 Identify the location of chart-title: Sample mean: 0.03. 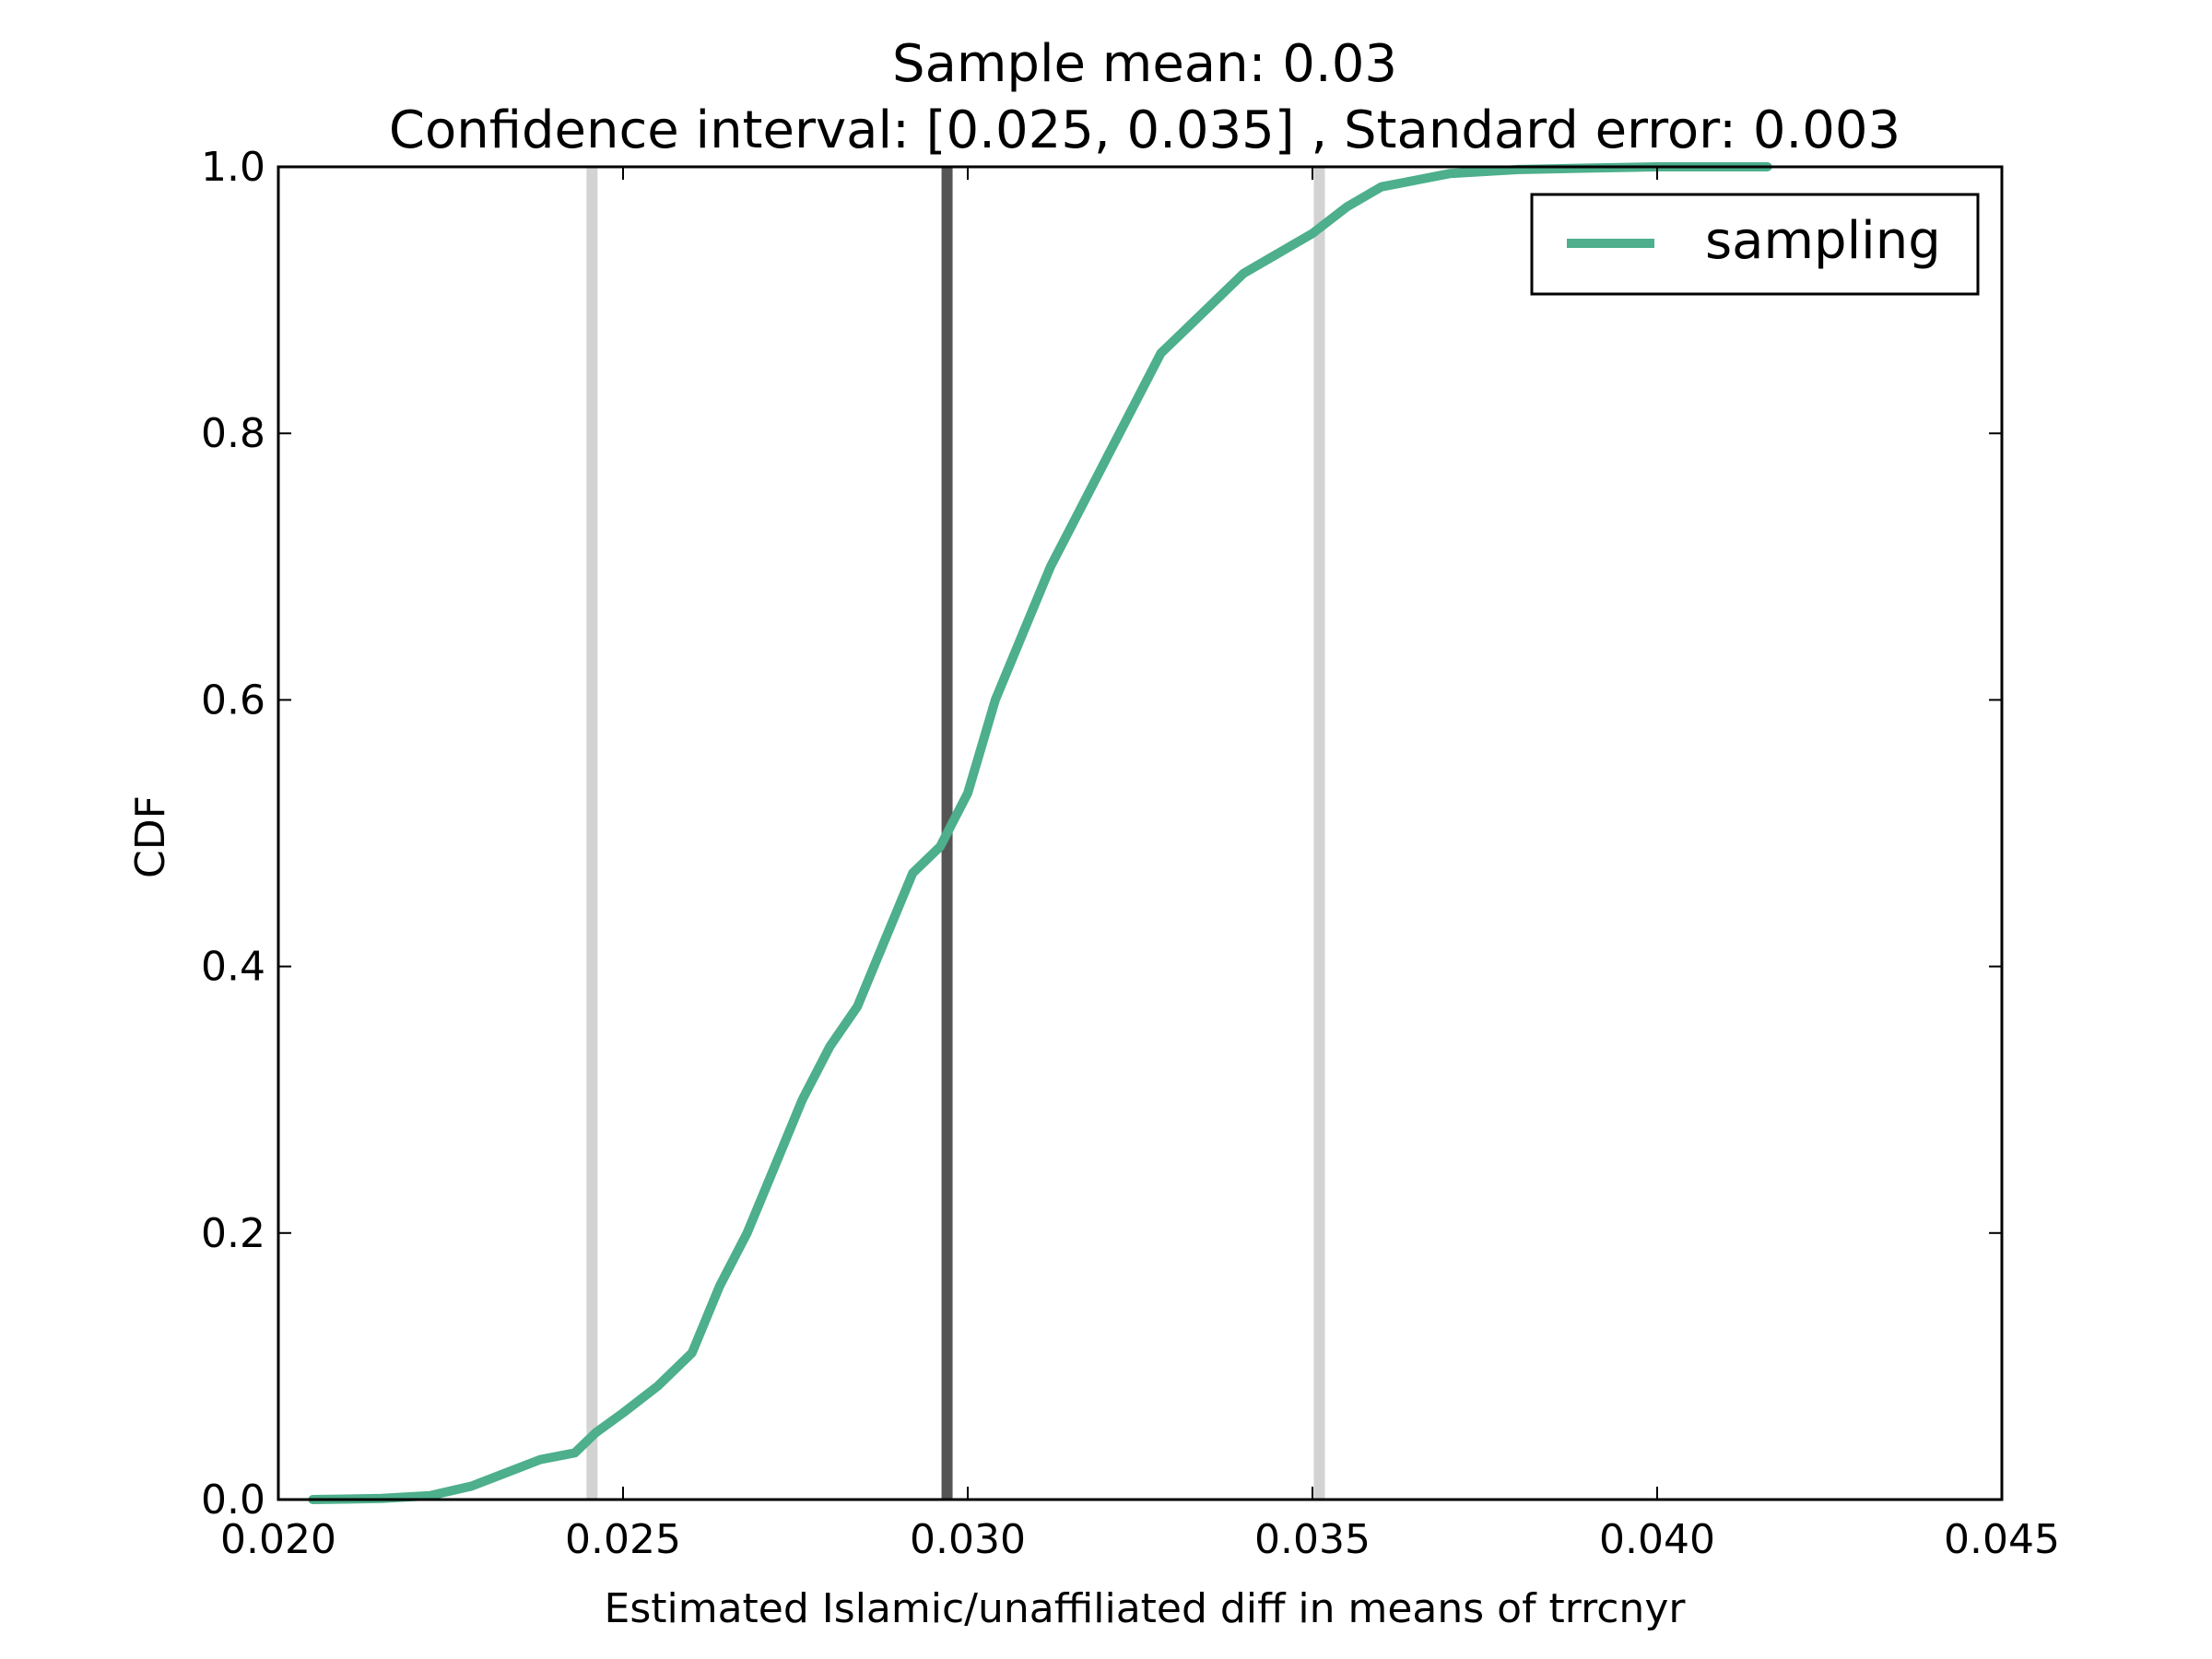
(1144, 64).